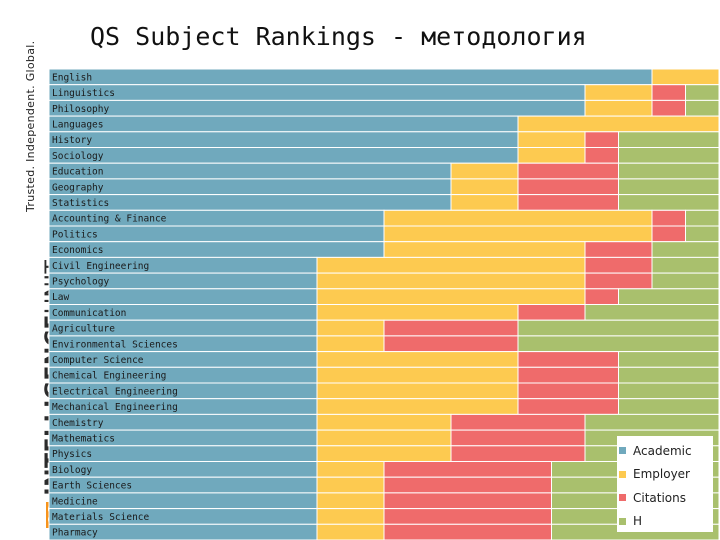 The image size is (720, 540). I want to click on category-label: Chemical Engineering, so click(109, 376).